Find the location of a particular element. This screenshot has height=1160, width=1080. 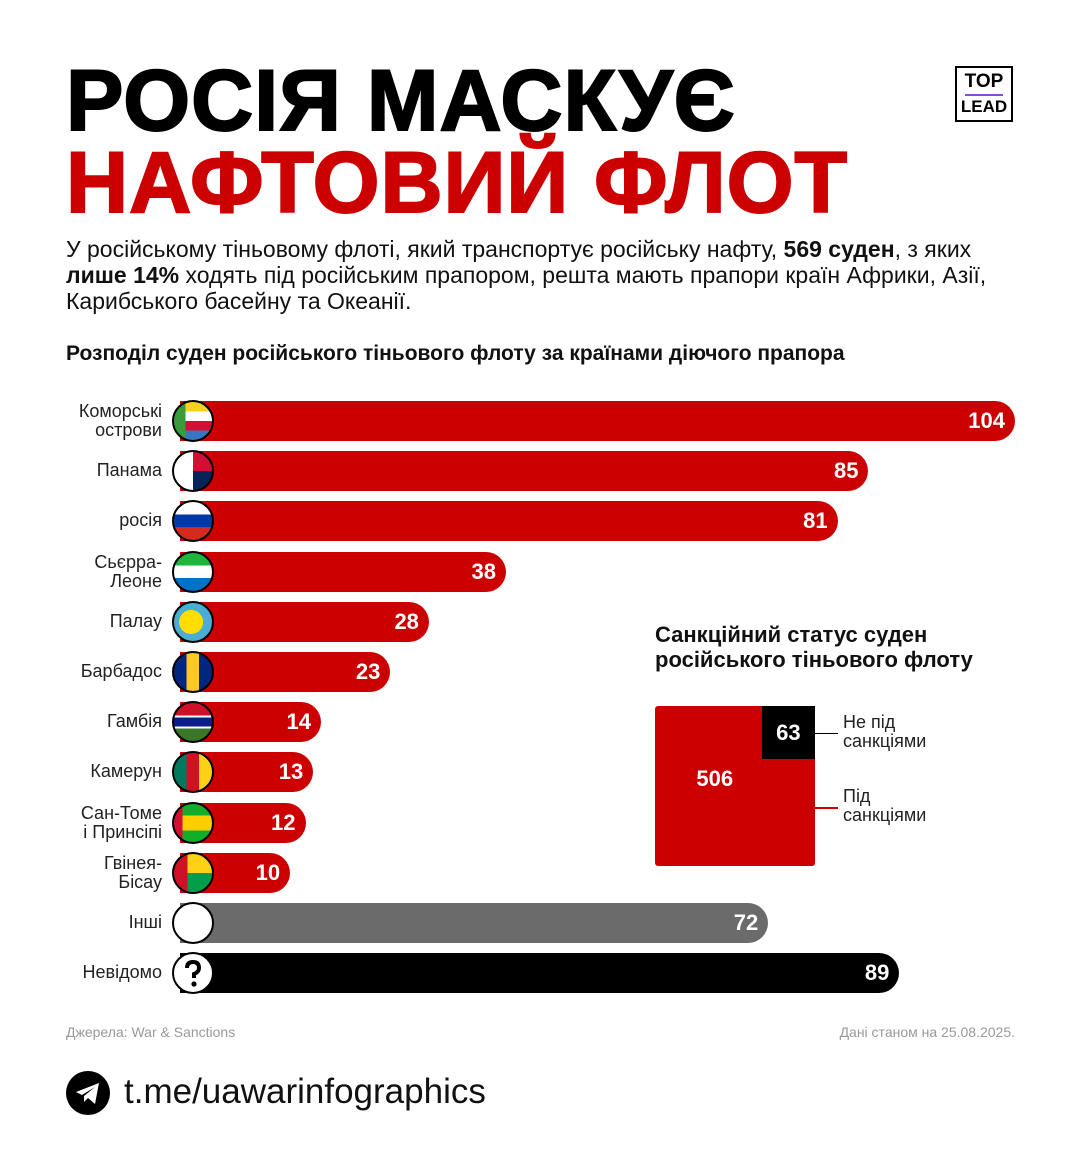

unknown-icon is located at coordinates (193, 973).